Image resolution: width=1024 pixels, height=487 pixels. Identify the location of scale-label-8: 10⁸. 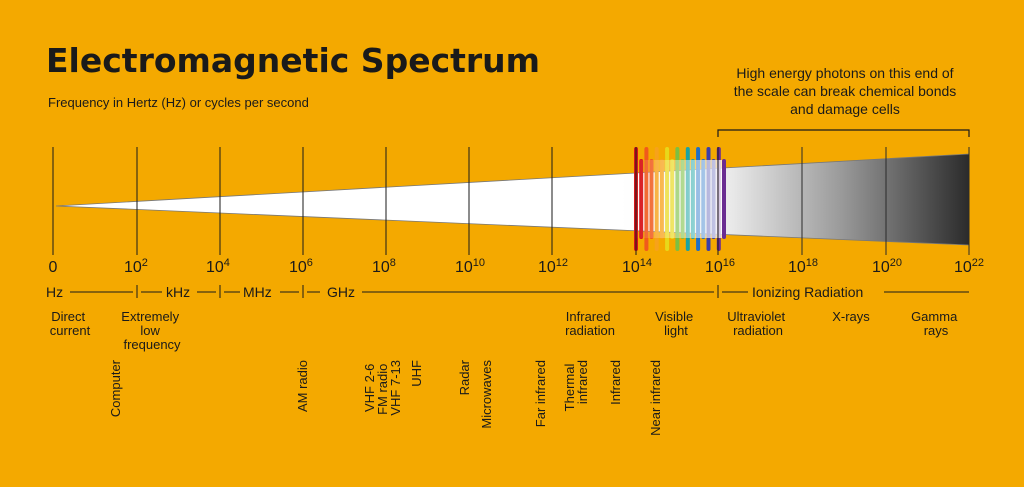
(384, 266).